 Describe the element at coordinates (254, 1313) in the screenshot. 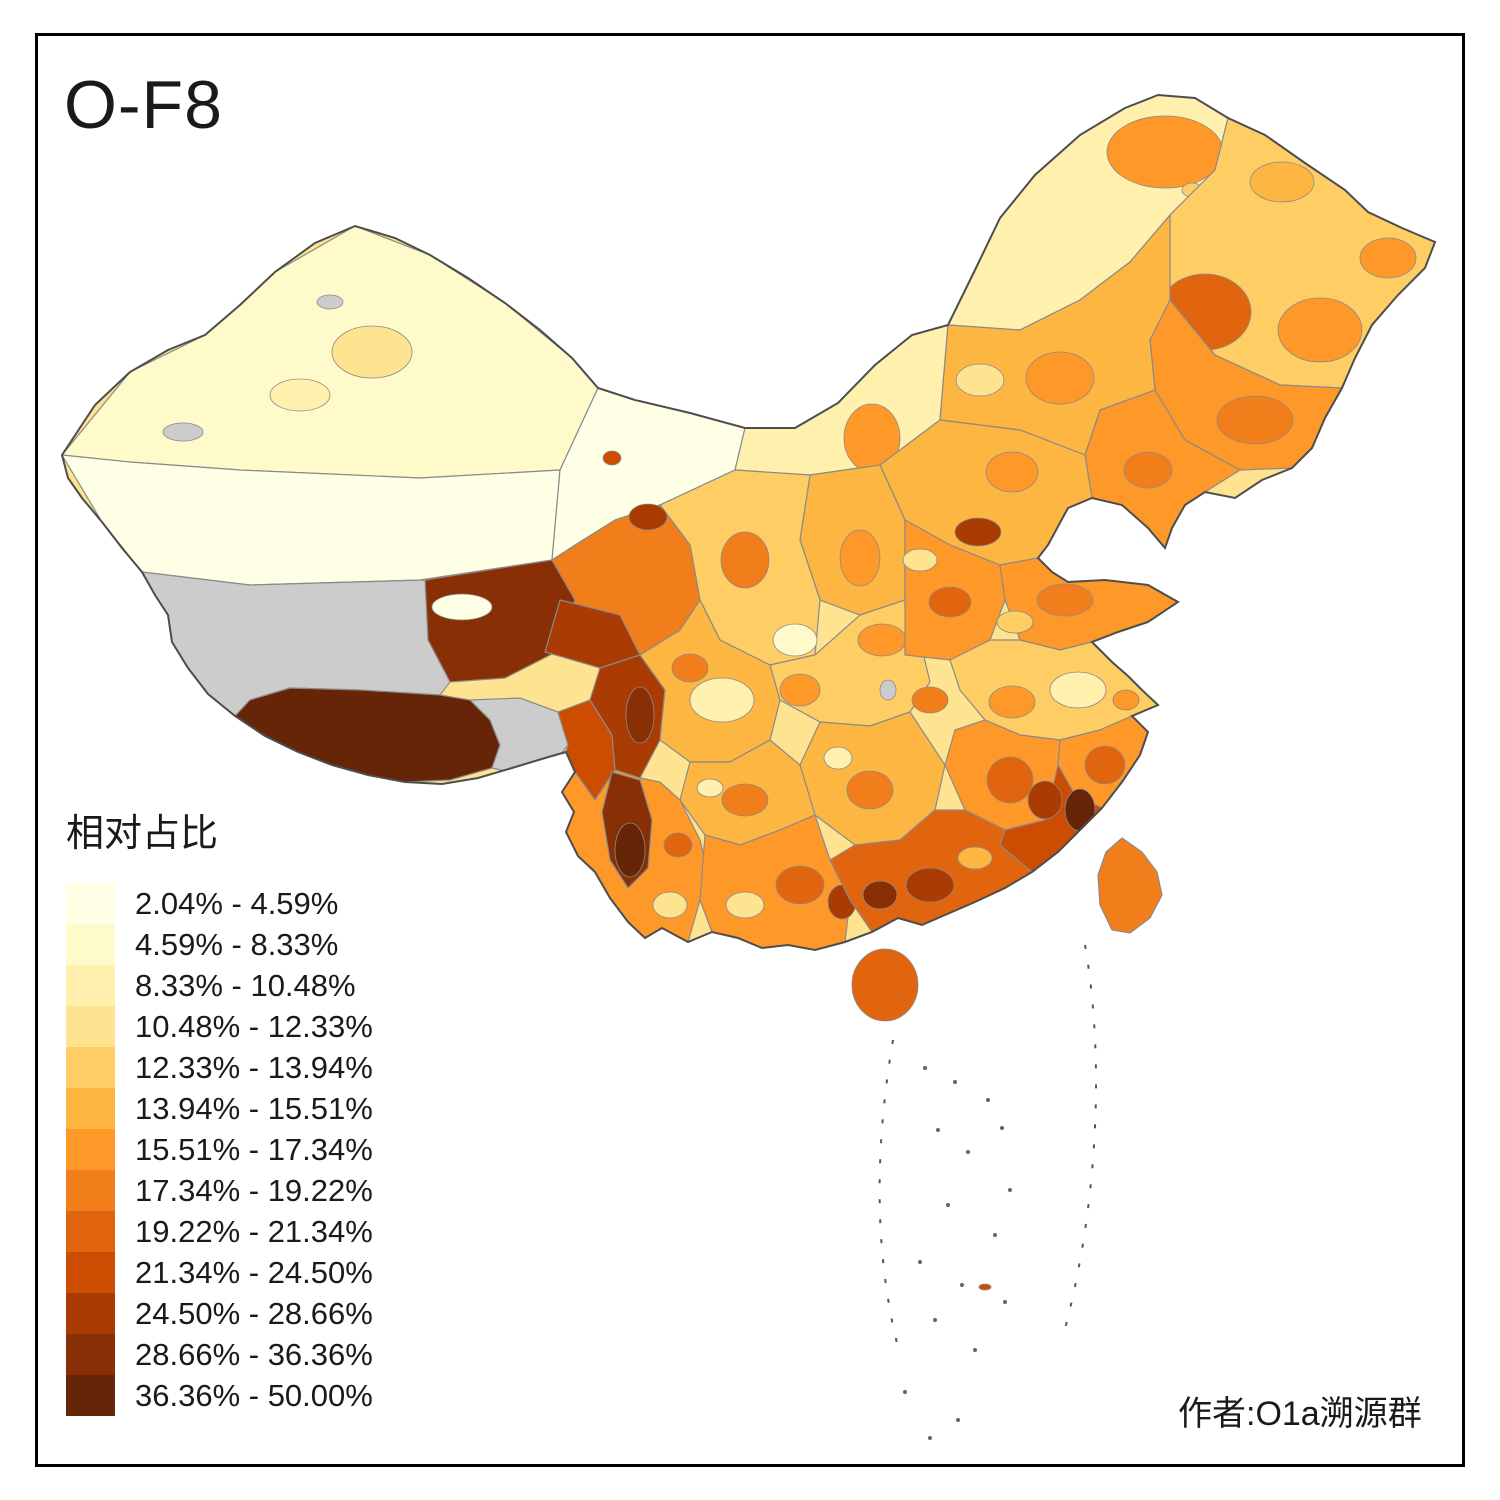

I see `legend-label: 24.50% - 28.66%` at that location.